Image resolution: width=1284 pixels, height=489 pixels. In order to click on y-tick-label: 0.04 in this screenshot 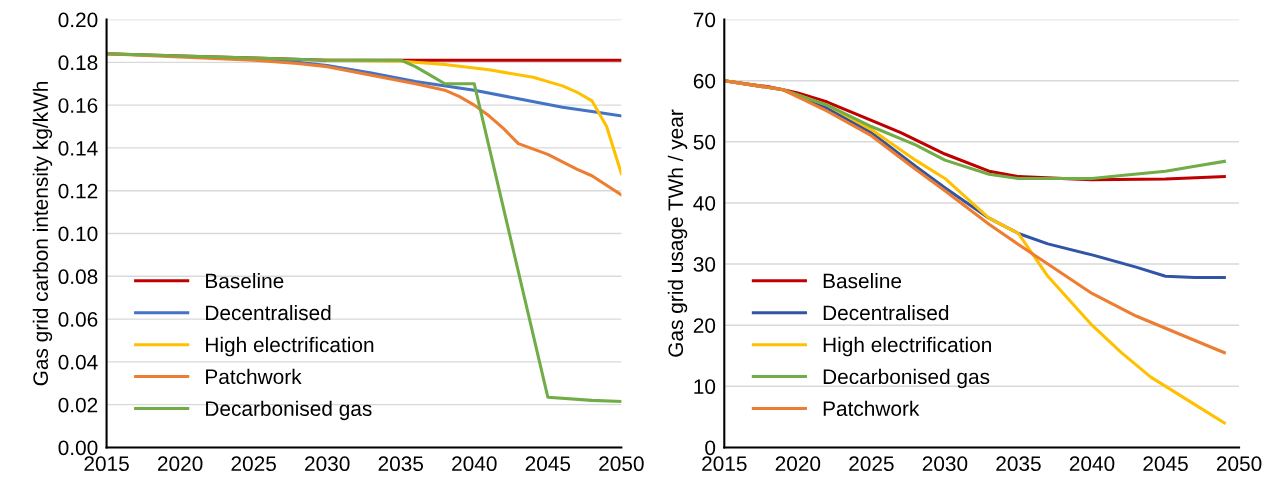, I will do `click(78, 362)`.